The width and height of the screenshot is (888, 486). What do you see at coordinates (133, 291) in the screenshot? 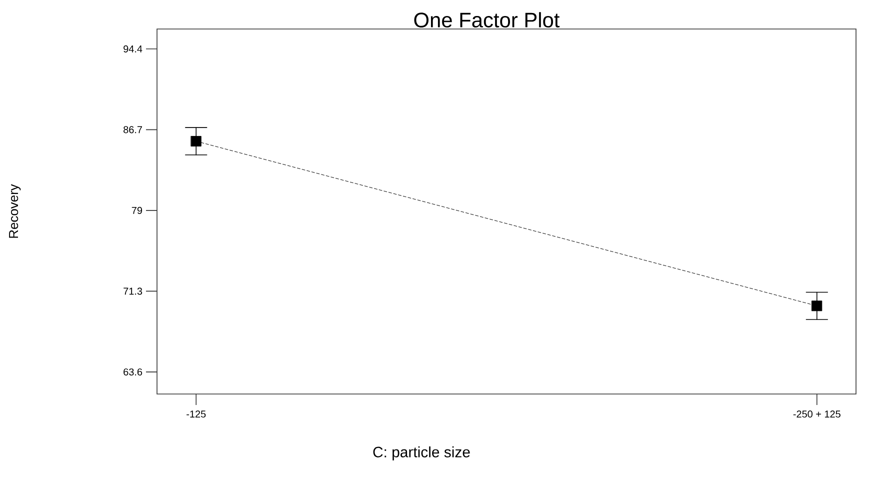
I see `y-tick-label: 71.3` at bounding box center [133, 291].